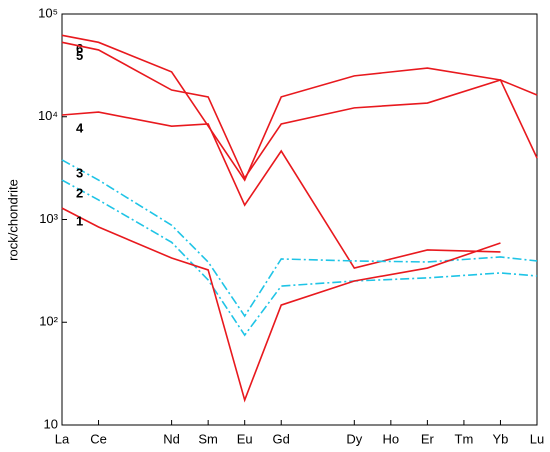 The height and width of the screenshot is (452, 550). I want to click on x-tick-label: Er, so click(428, 438).